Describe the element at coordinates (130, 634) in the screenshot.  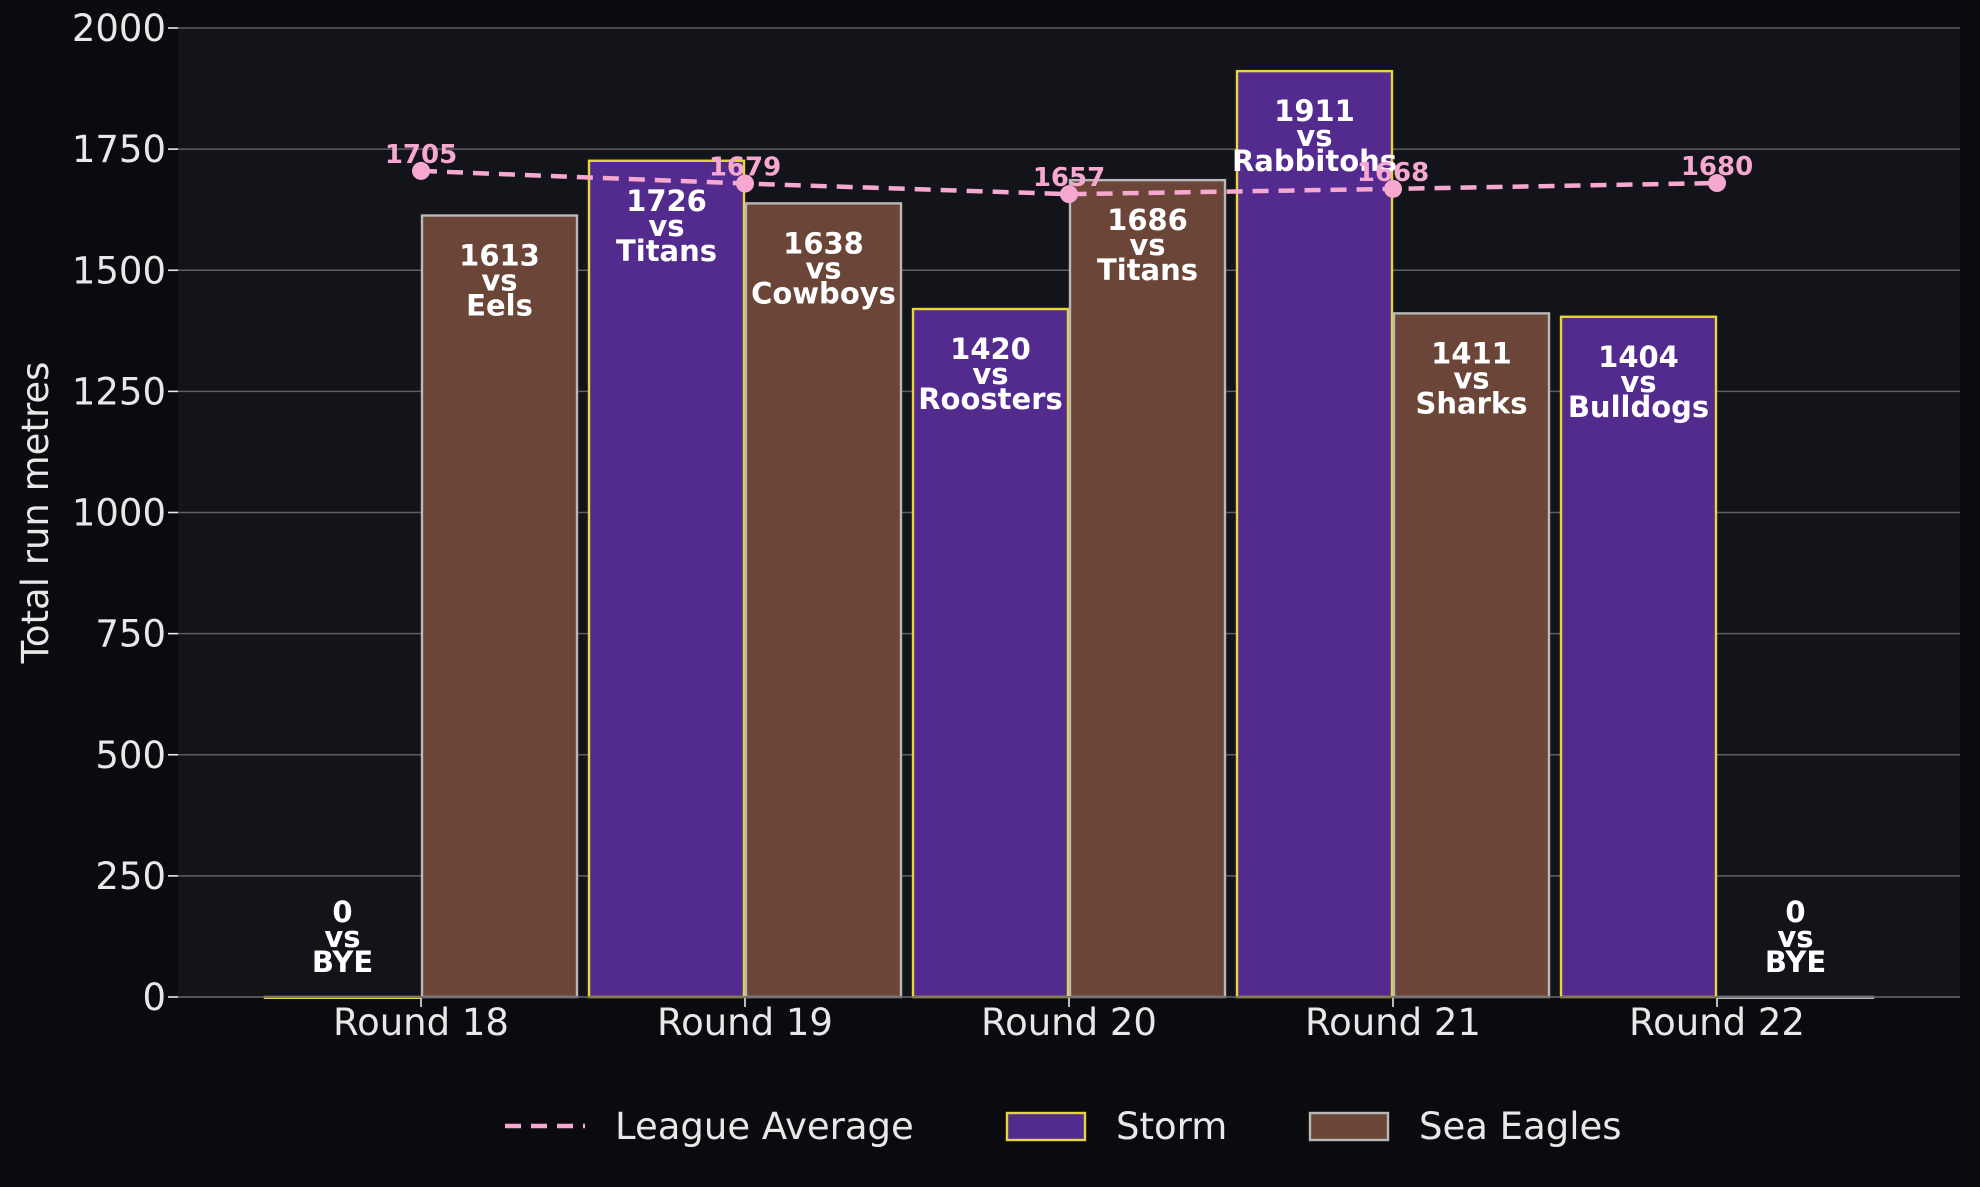
I see `y-tick-label: 750` at that location.